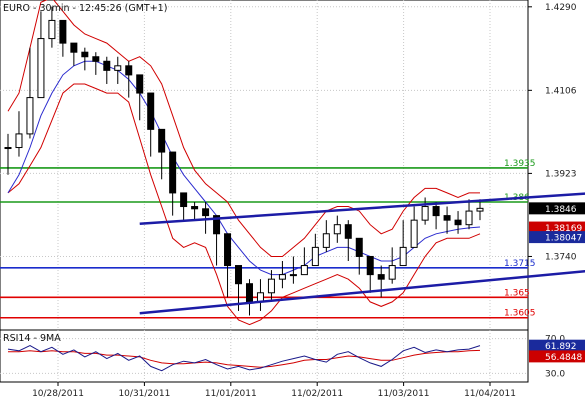  Describe the element at coordinates (520, 164) in the screenshot. I see `level-label-1.3935: 1.3935` at that location.